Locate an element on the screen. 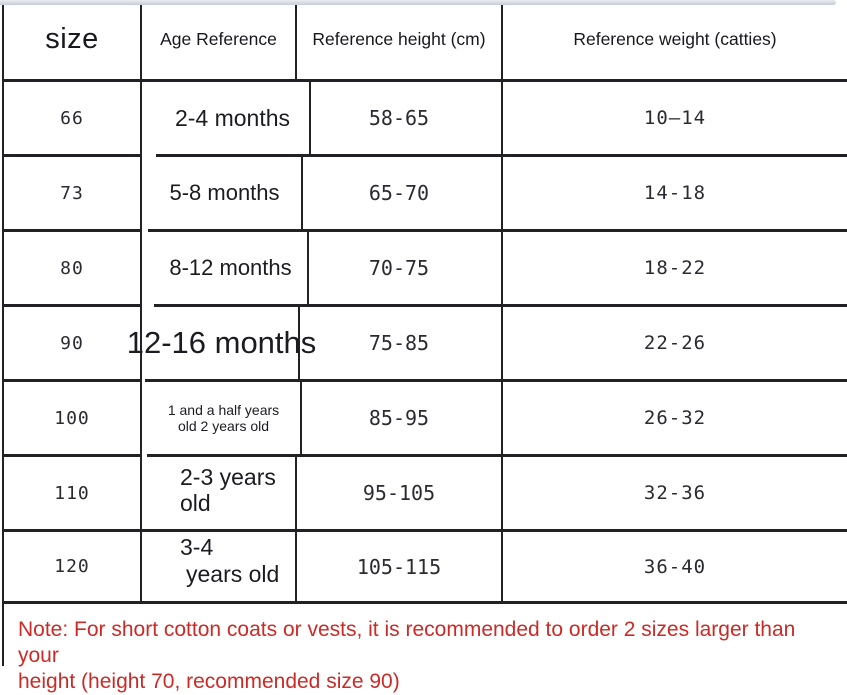 The image size is (847, 695). age-cell: 3-4 years old is located at coordinates (219, 568).